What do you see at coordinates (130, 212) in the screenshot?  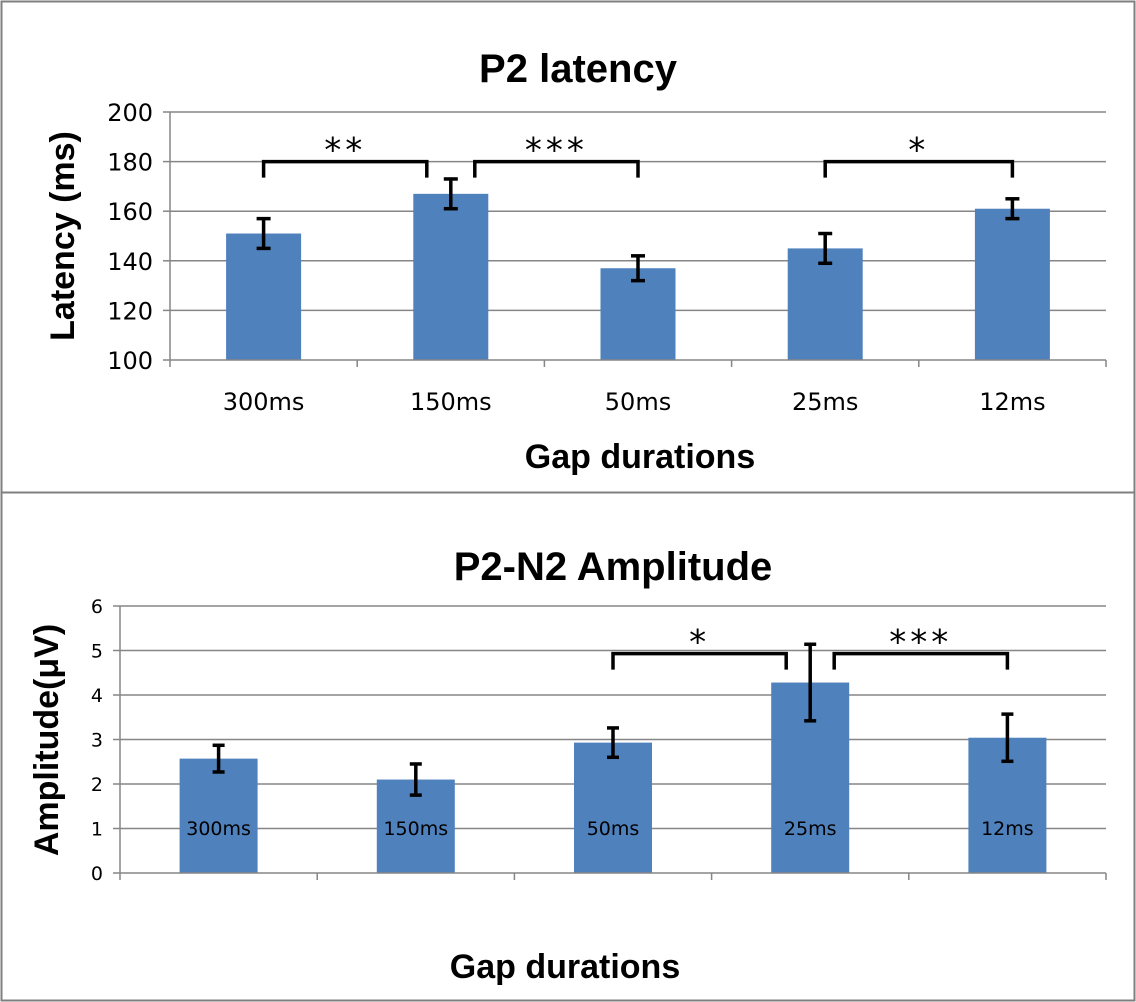 I see `y-tick-label: 160` at bounding box center [130, 212].